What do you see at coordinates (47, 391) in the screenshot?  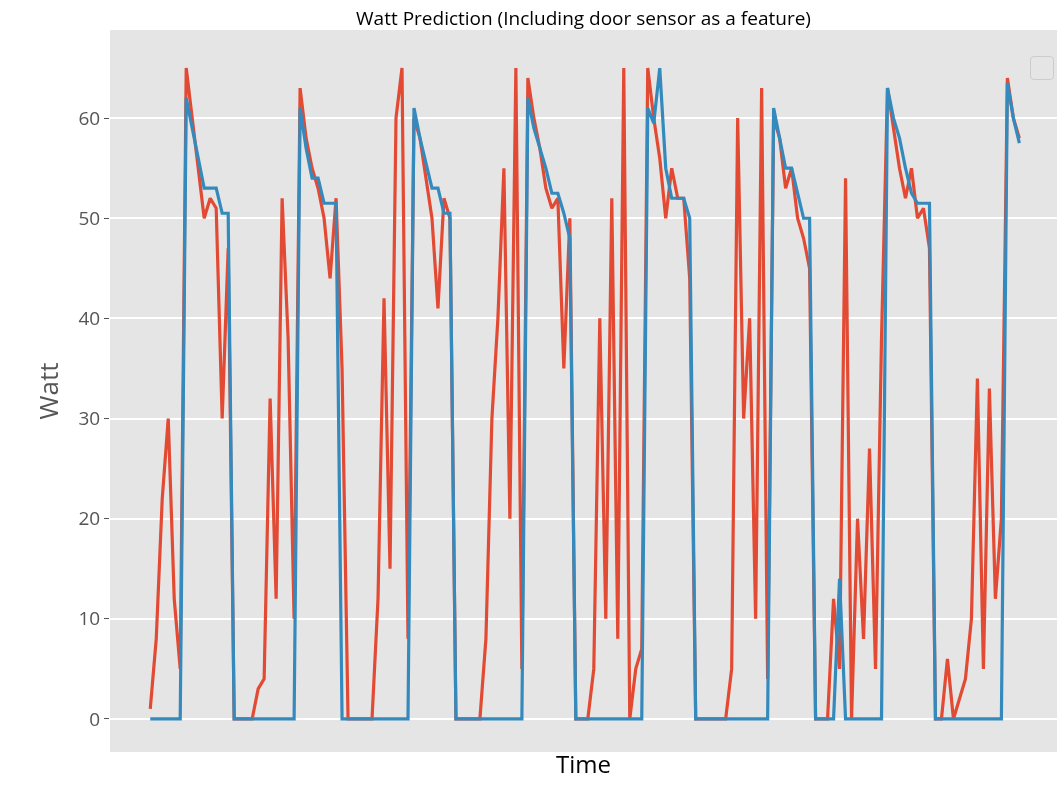 I see `y-axis-title: Watt` at bounding box center [47, 391].